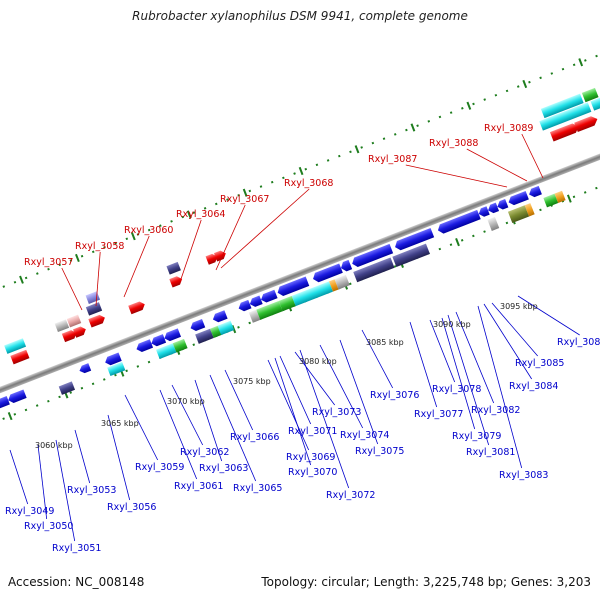 The height and width of the screenshot is (600, 600). Describe the element at coordinates (519, 306) in the screenshot. I see `scale-label: 3095 kbp` at that location.